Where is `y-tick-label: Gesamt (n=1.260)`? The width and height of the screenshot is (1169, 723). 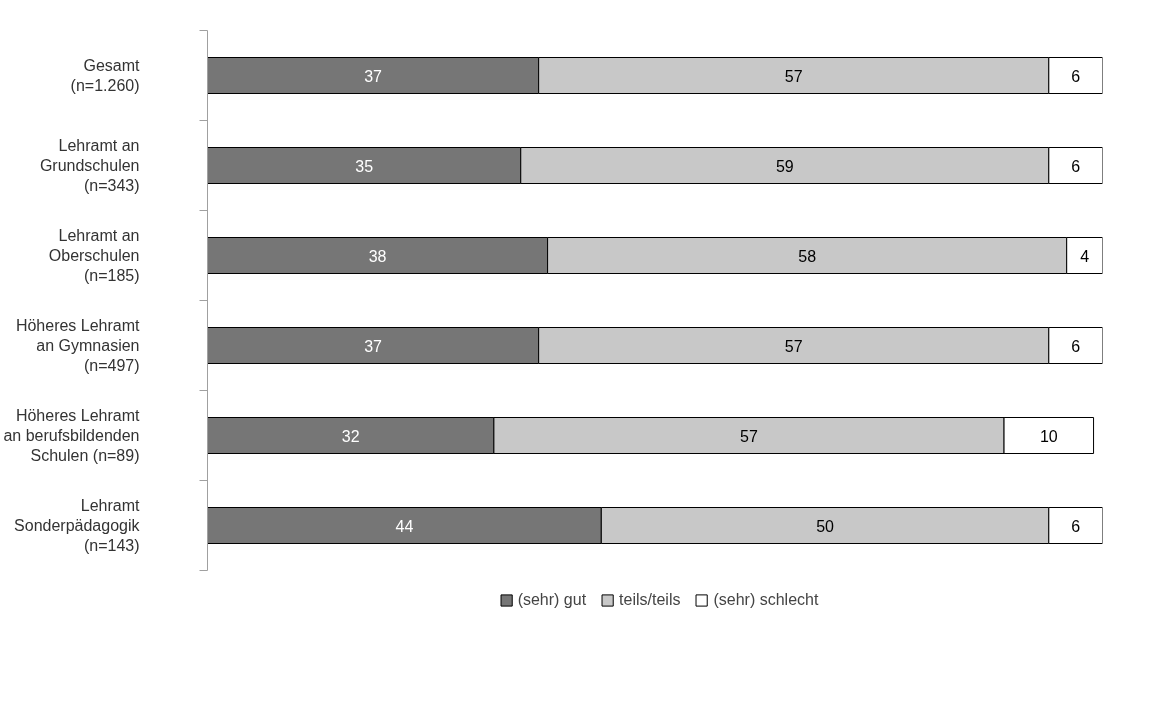
y-tick-label: Gesamt (n=1.260) is located at coordinates (105, 75).